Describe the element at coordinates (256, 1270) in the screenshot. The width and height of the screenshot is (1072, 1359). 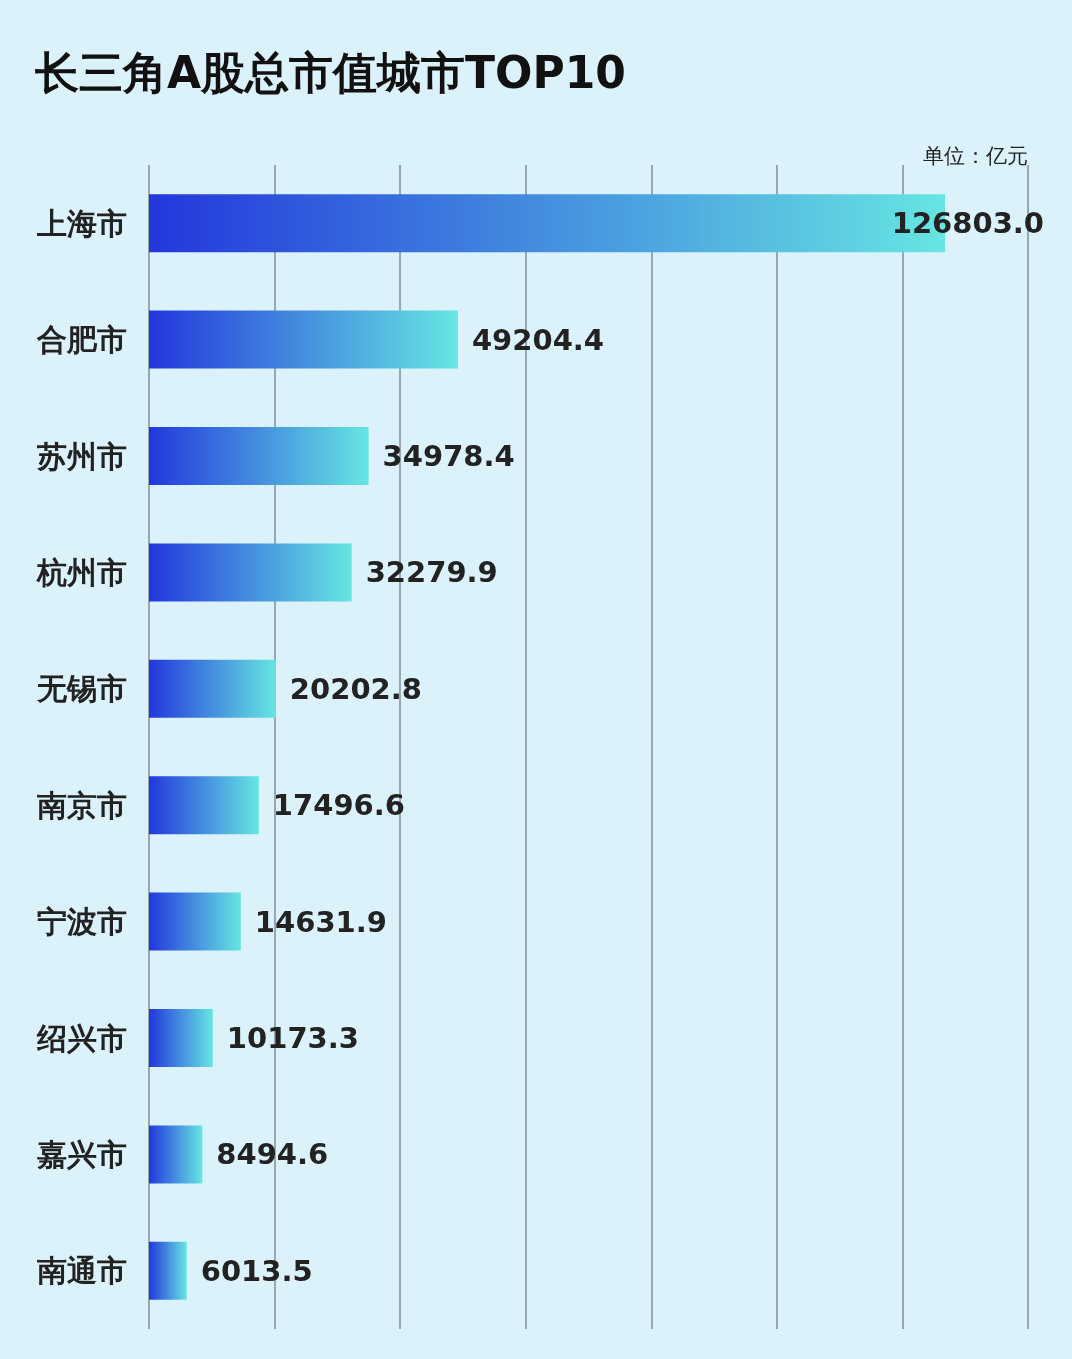
I see `data-label: 6013.5` at that location.